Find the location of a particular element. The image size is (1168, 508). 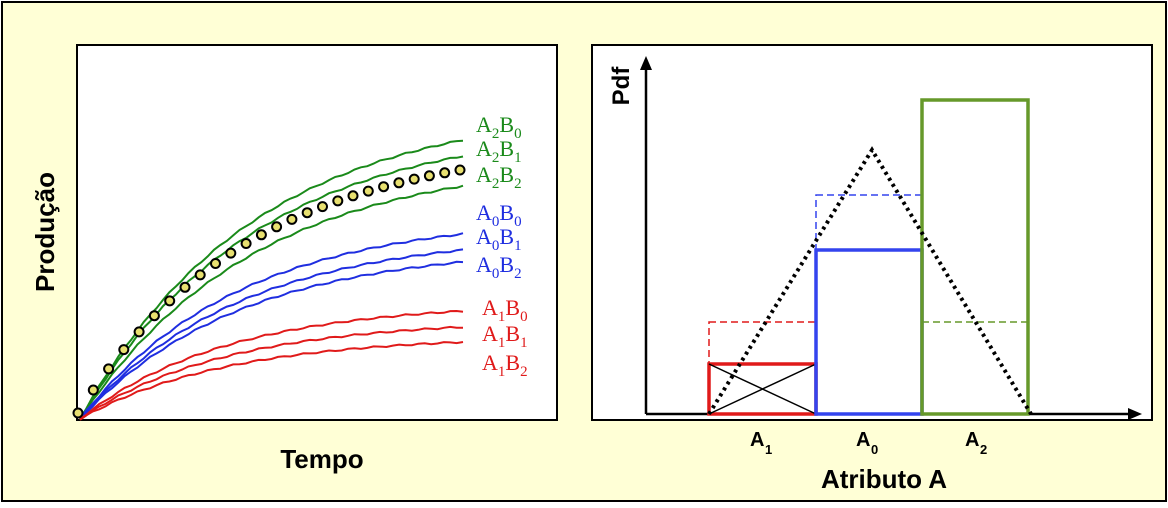

series-label-a2b1: A2B1 is located at coordinates (499, 151).